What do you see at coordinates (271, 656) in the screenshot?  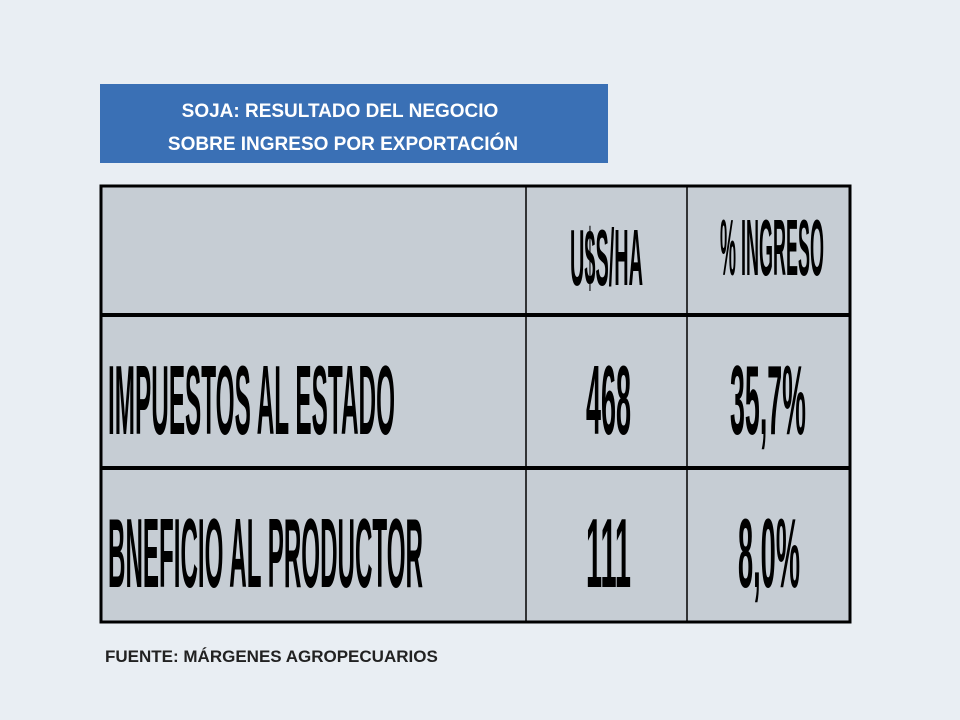 I see `source-note: FUENTE: MÁRGENES AGROPECUARIOS` at bounding box center [271, 656].